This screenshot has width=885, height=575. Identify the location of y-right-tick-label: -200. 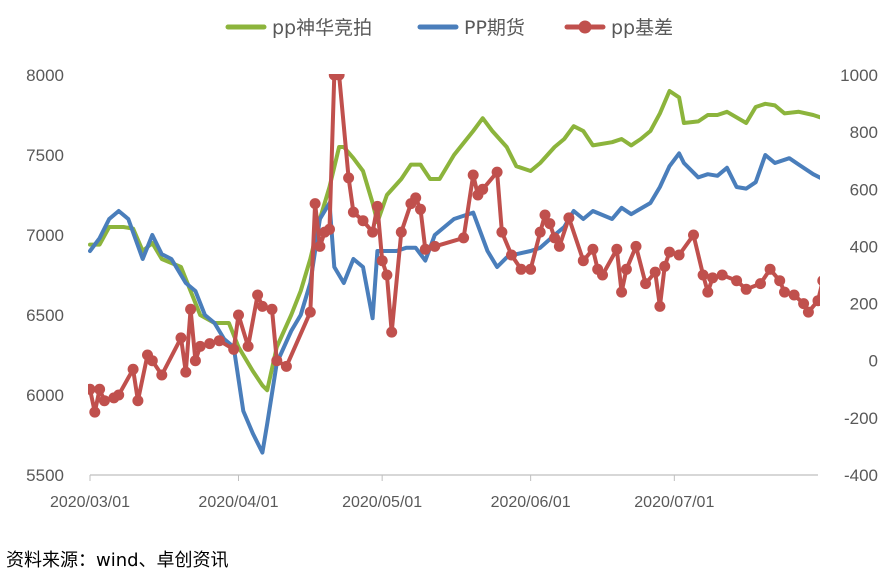
(861, 418).